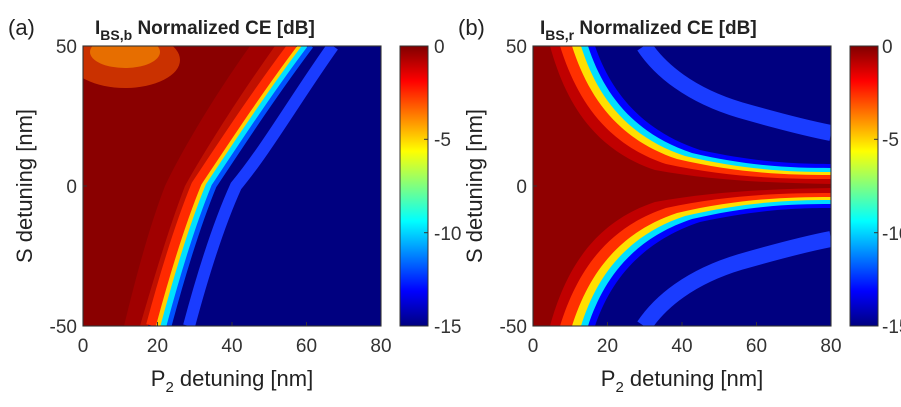 The image size is (901, 407). Describe the element at coordinates (734, 93) in the screenshot. I see `panel-b-side-lobe-upper` at that location.